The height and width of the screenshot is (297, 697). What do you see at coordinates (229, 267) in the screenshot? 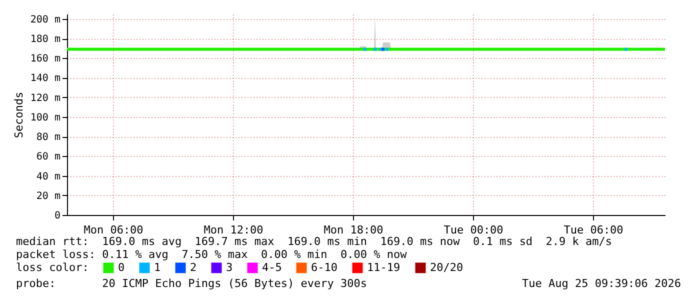
I see `legend-label: 3` at bounding box center [229, 267].